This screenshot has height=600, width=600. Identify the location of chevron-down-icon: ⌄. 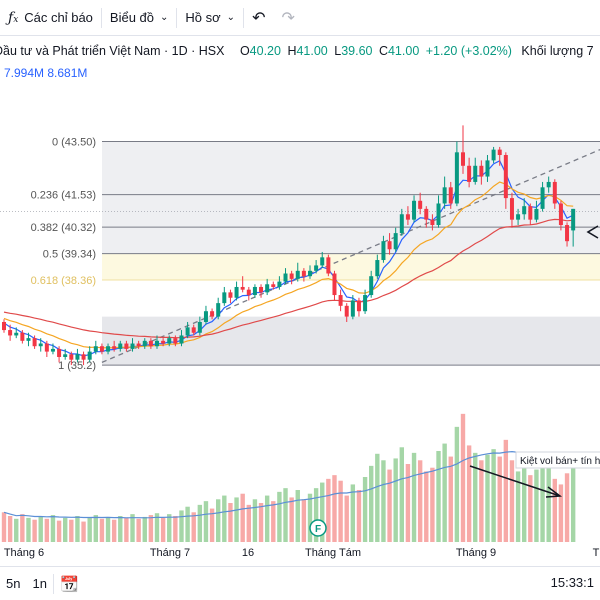
(164, 17).